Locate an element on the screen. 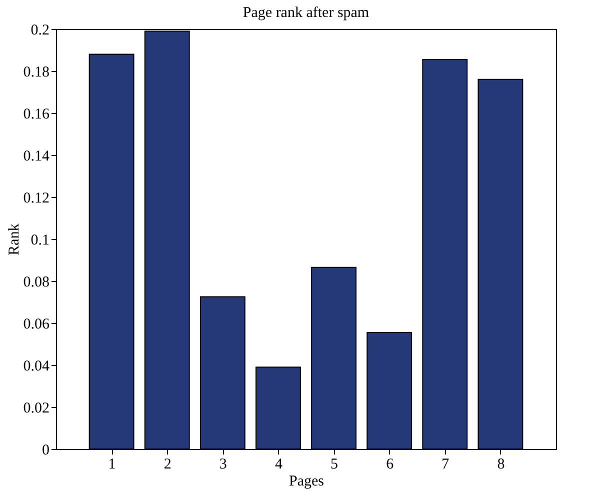 The image size is (602, 504). y-tick-label: 0.16 is located at coordinates (36, 114).